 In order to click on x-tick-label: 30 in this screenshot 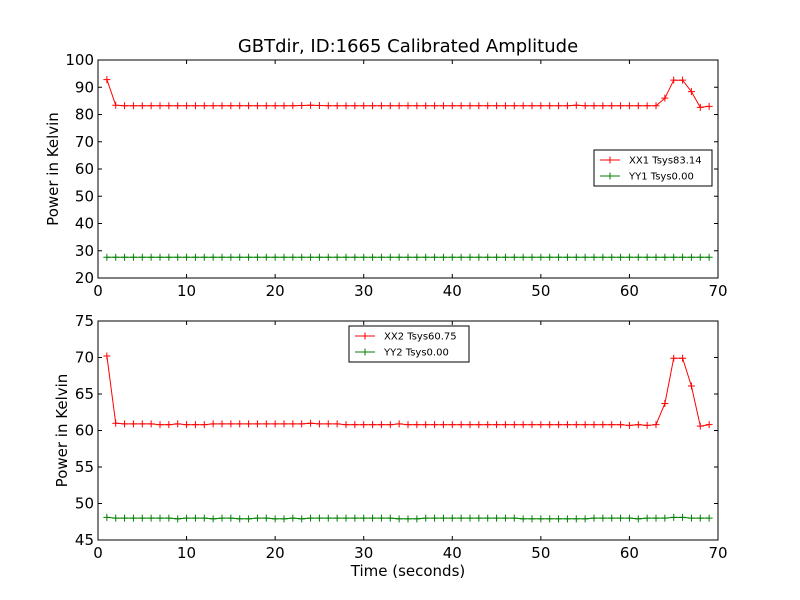, I will do `click(363, 291)`.